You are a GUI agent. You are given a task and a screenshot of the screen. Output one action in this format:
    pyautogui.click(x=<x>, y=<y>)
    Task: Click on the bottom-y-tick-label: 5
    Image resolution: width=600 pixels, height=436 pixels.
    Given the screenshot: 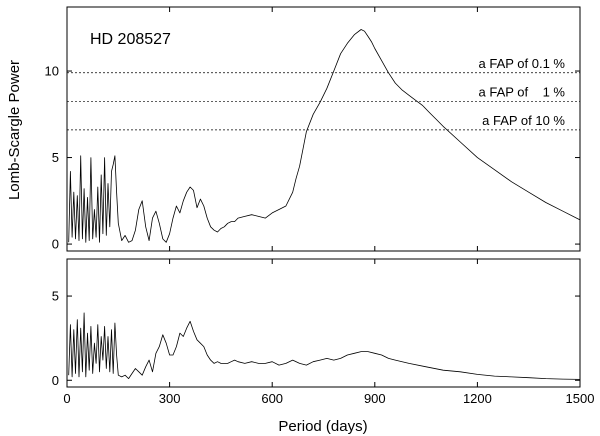 What is the action you would take?
    pyautogui.click(x=55, y=296)
    